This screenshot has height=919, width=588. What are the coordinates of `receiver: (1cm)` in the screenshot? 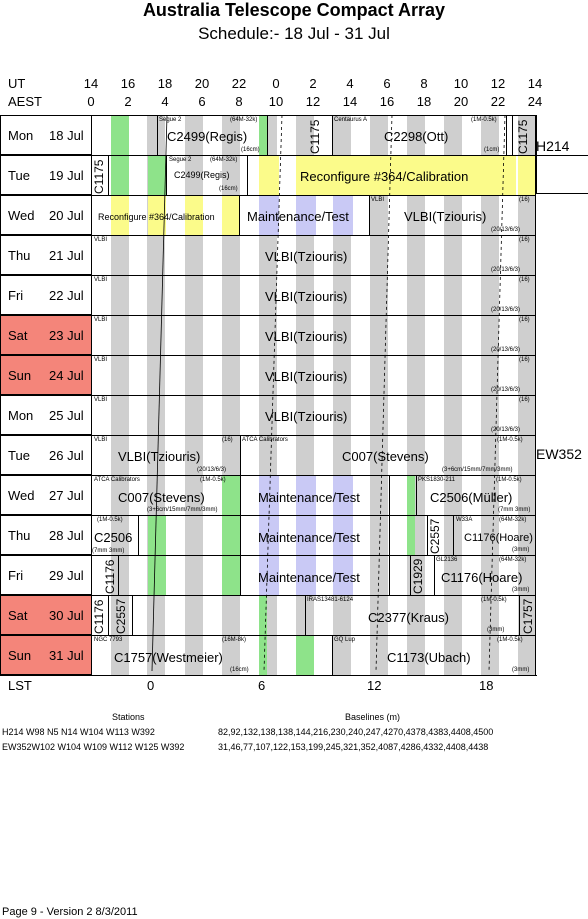 It's located at (492, 150).